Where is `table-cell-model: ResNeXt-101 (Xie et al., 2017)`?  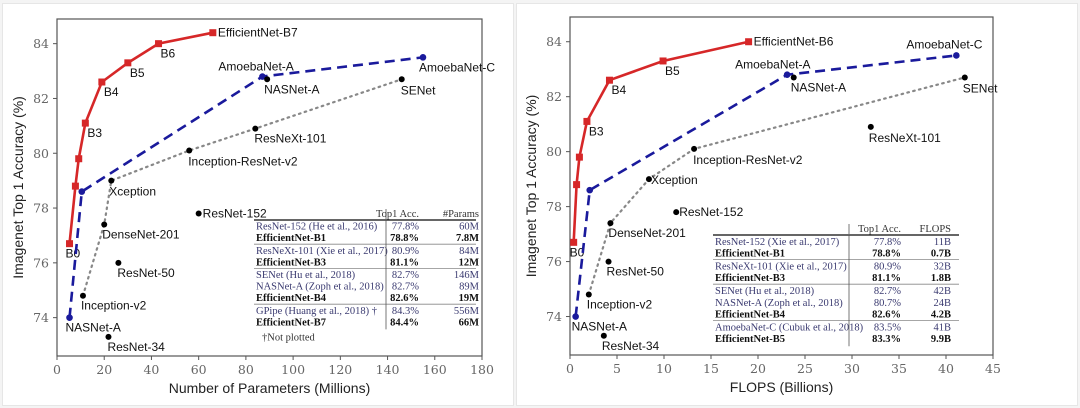 table-cell-model: ResNeXt-101 (Xie et al., 2017) is located at coordinates (322, 251).